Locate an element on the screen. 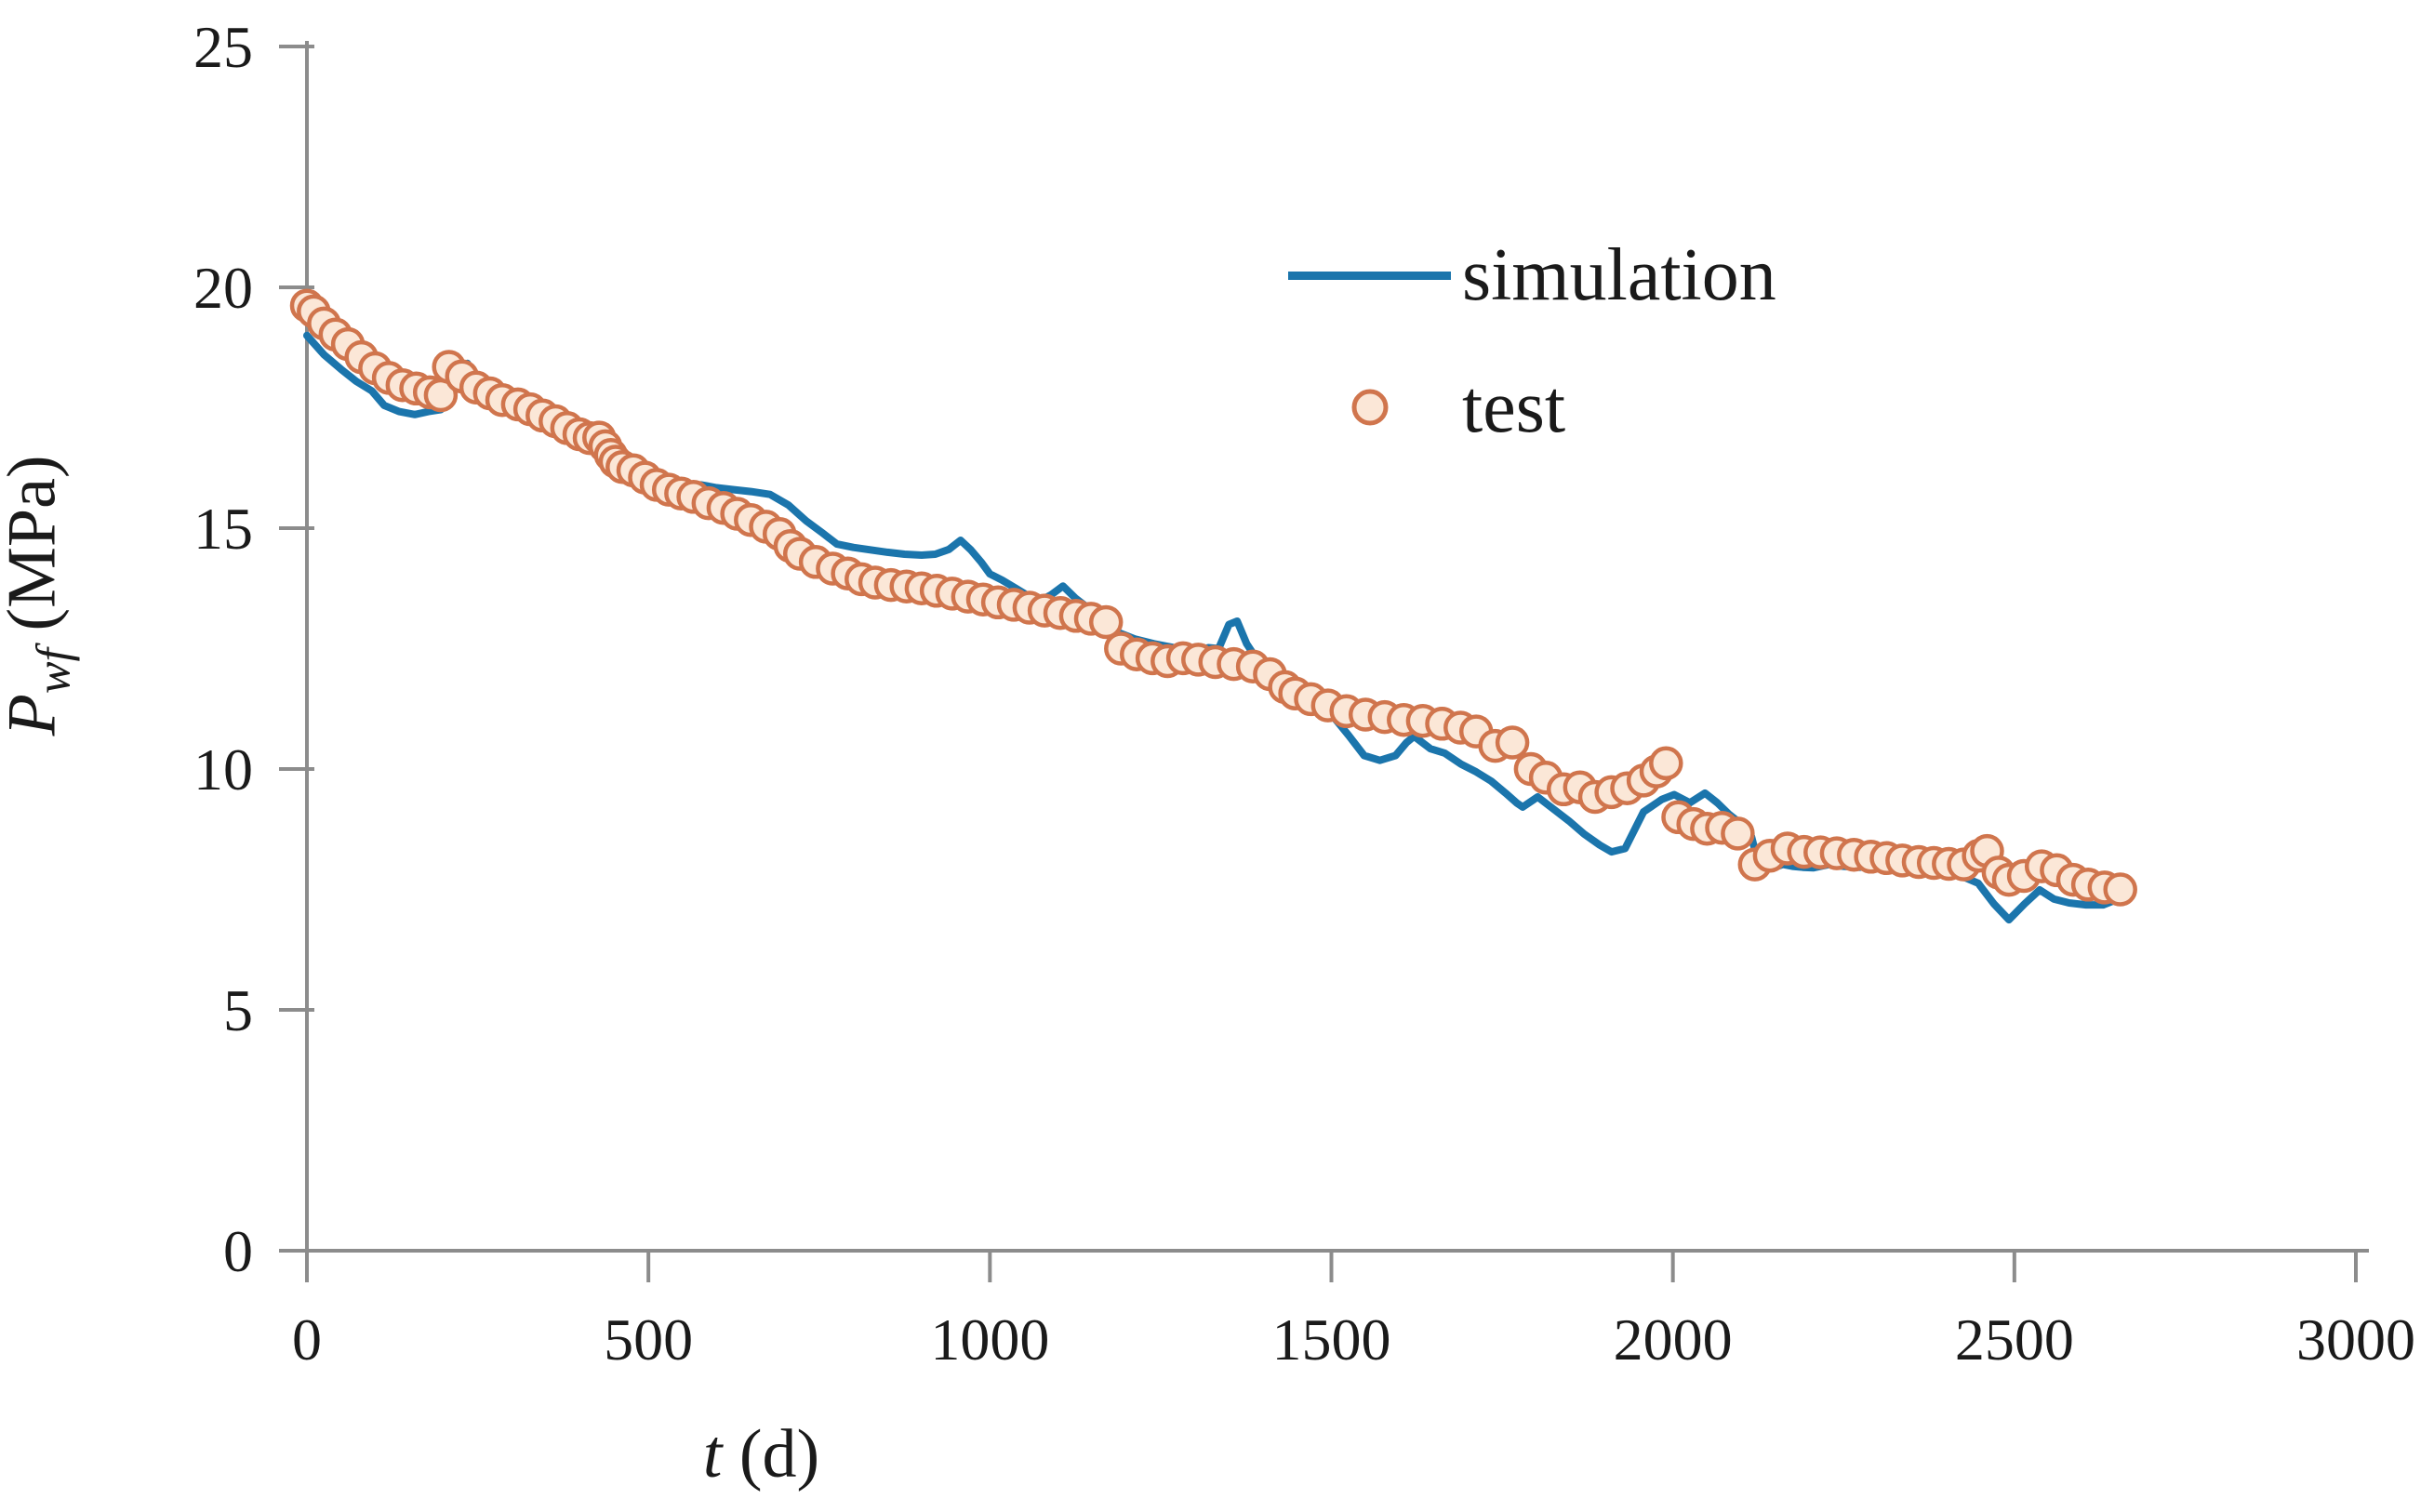 The image size is (2434, 1512). x-axis-title-symbol: t is located at coordinates (712, 1454).